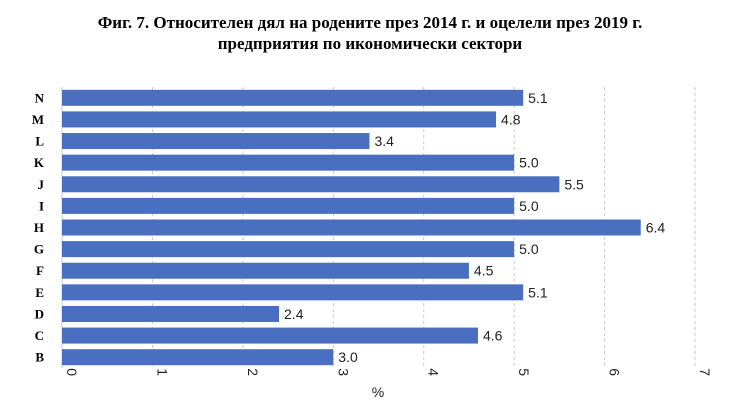 This screenshot has height=401, width=740. Describe the element at coordinates (265, 271) in the screenshot. I see `bar-F` at that location.